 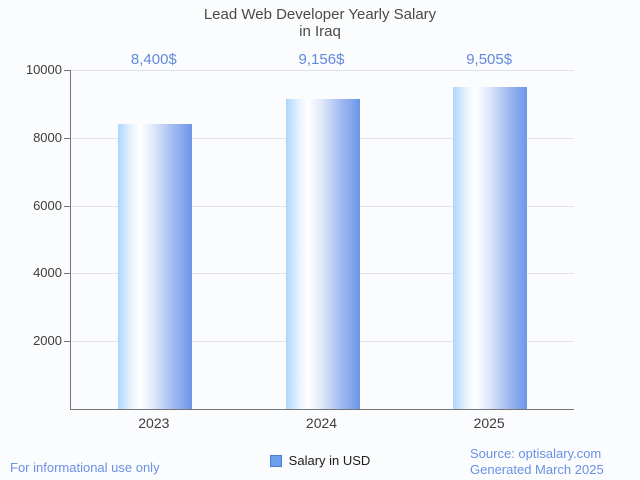 What do you see at coordinates (320, 14) in the screenshot?
I see `chart-title-line1: Lead Web Developer Yearly Salary` at bounding box center [320, 14].